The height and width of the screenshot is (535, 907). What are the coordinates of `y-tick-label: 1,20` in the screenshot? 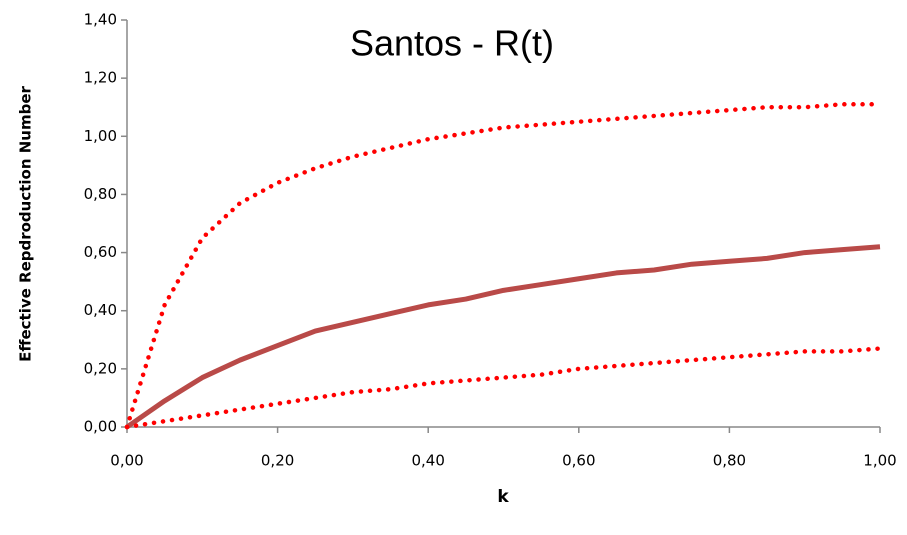 It's located at (100, 78).